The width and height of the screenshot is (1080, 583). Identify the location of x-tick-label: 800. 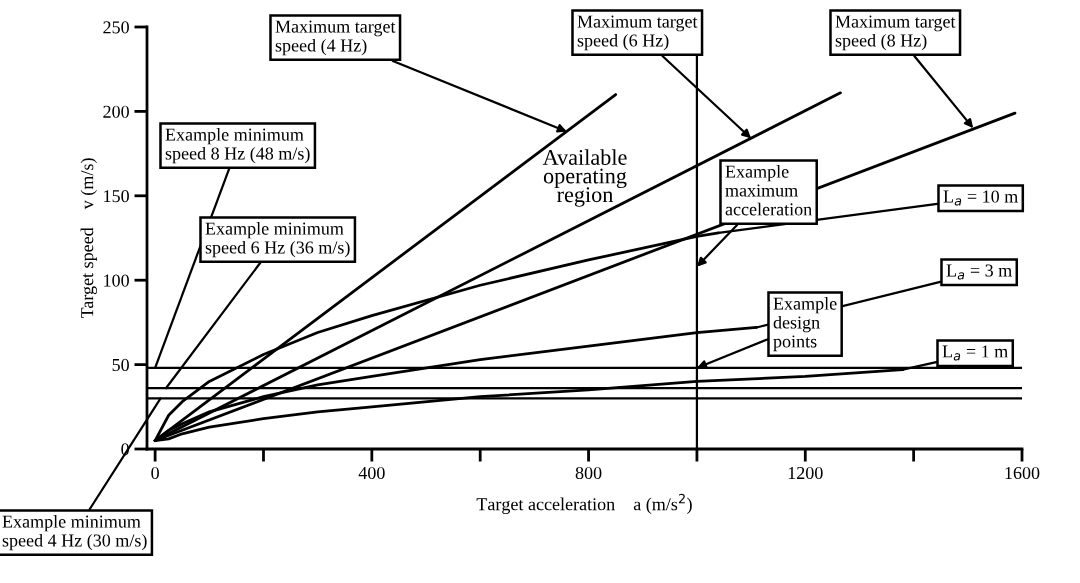
(588, 473).